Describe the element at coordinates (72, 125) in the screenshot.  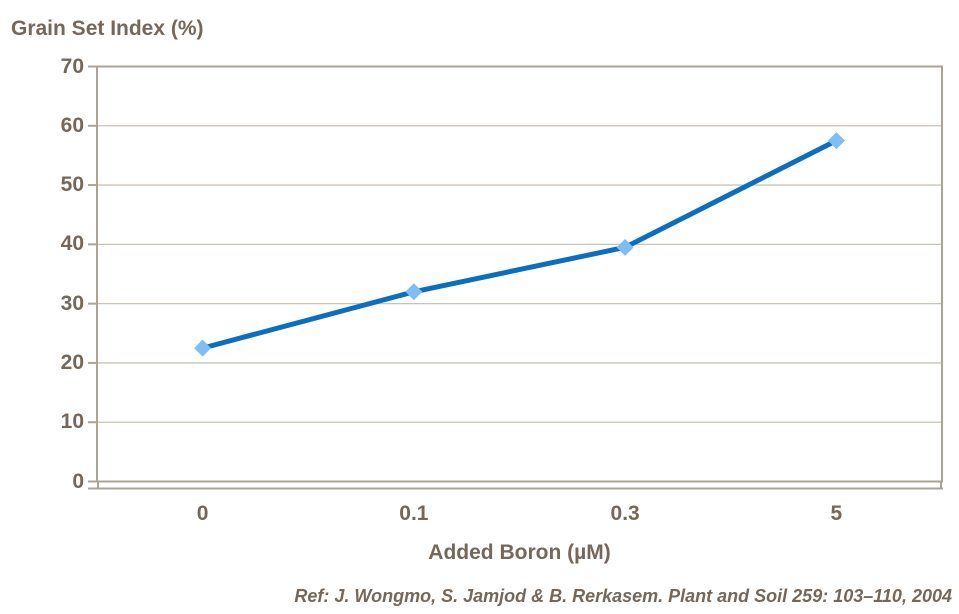
I see `y-tick-label: 60` at that location.